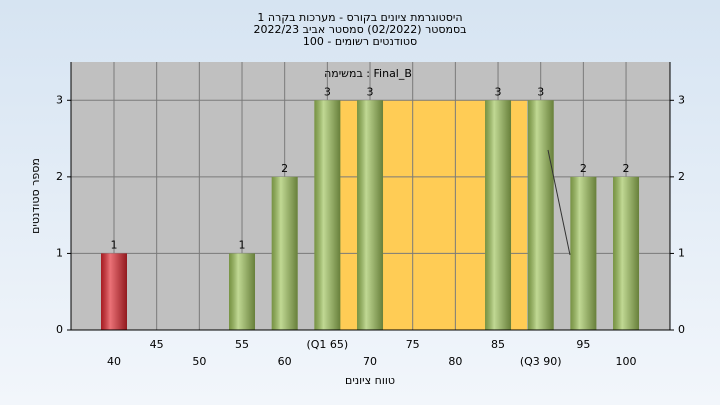 The height and width of the screenshot is (405, 720). I want to click on x-tick-label: 100, so click(626, 361).